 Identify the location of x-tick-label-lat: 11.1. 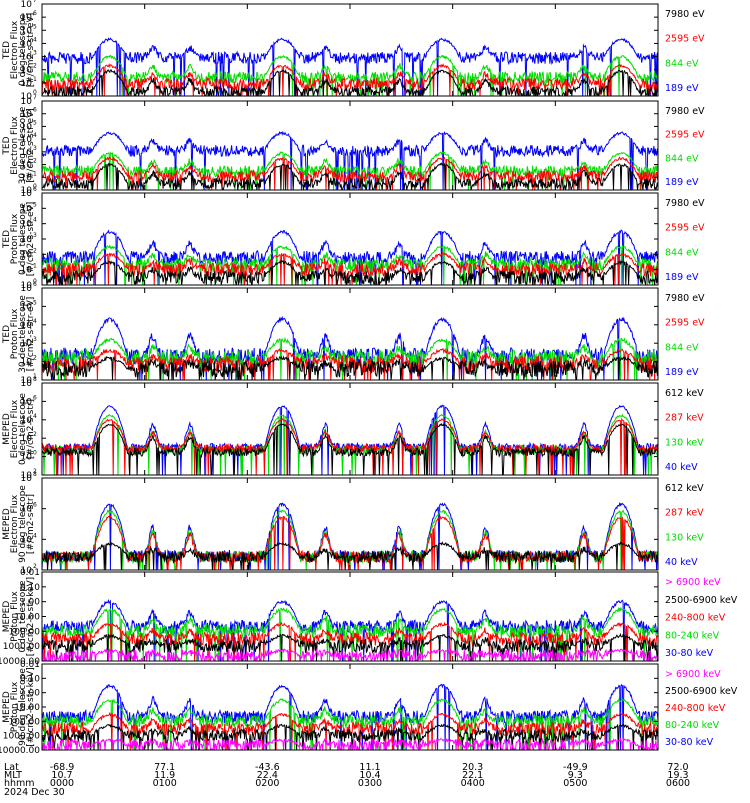
(369, 767).